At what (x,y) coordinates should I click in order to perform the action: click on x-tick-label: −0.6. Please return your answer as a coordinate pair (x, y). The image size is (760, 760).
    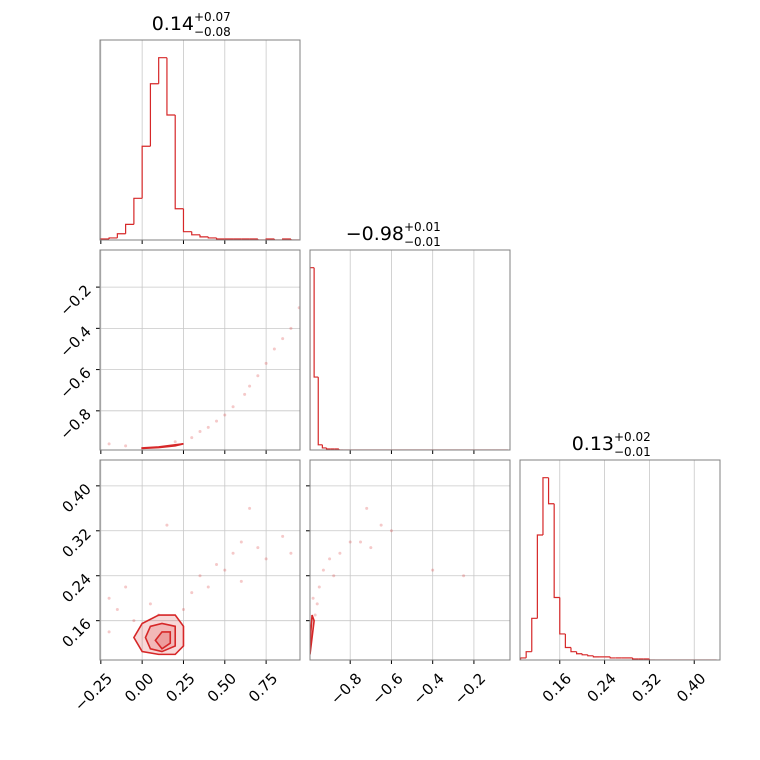
    Looking at the image, I should click on (387, 689).